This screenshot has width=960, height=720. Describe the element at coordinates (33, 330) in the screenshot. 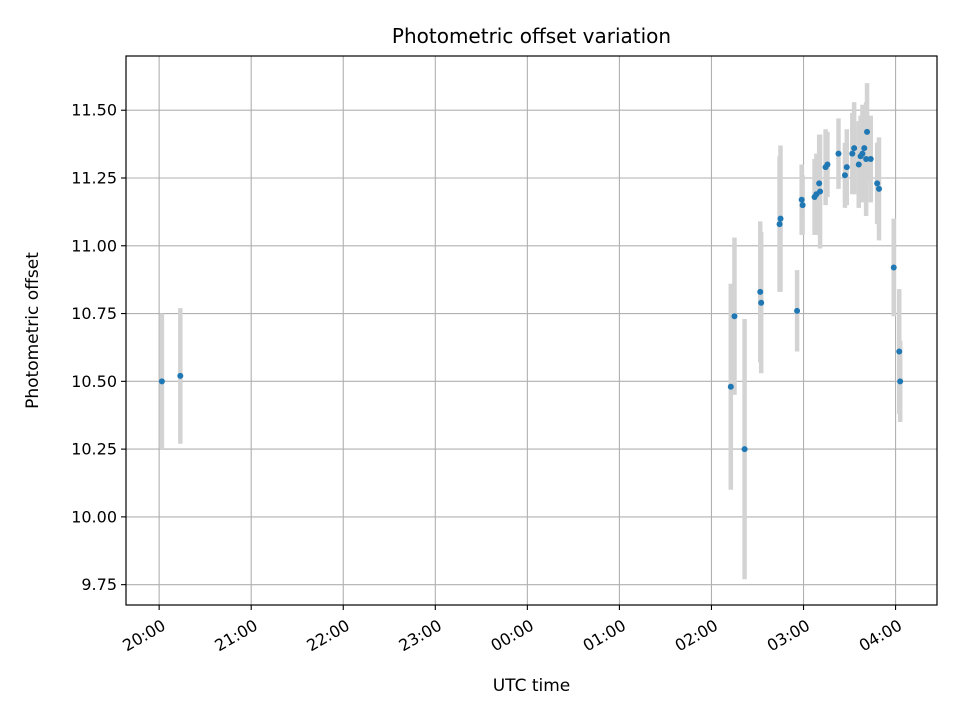

I see `y-axis-label: Photometric offset` at that location.